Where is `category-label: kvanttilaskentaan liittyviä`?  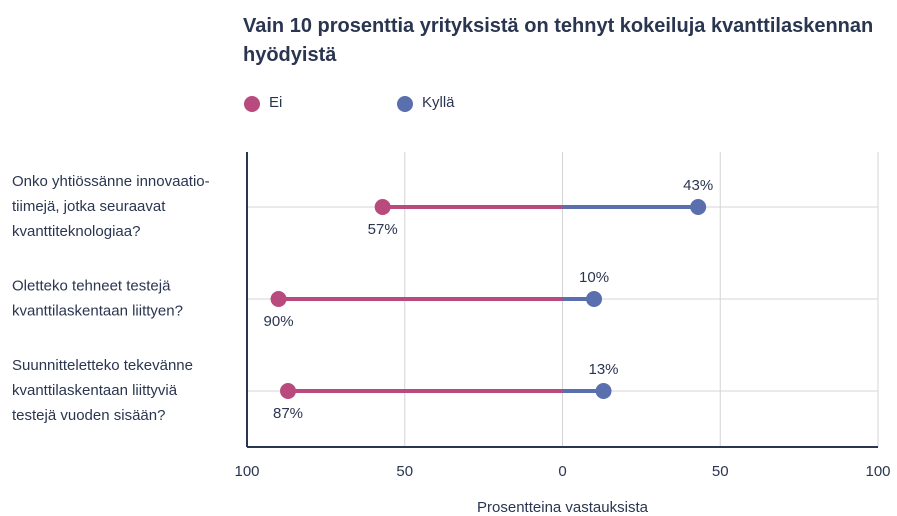
category-label: kvanttilaskentaan liittyviä is located at coordinates (95, 390).